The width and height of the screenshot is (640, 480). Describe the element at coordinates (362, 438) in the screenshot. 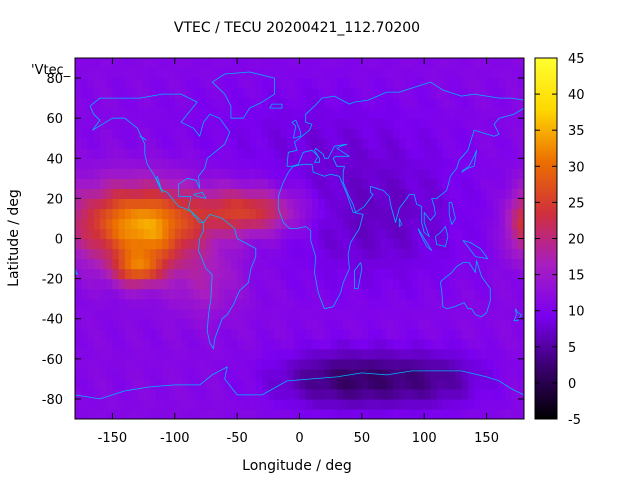

I see `x-tick-label: 50` at that location.